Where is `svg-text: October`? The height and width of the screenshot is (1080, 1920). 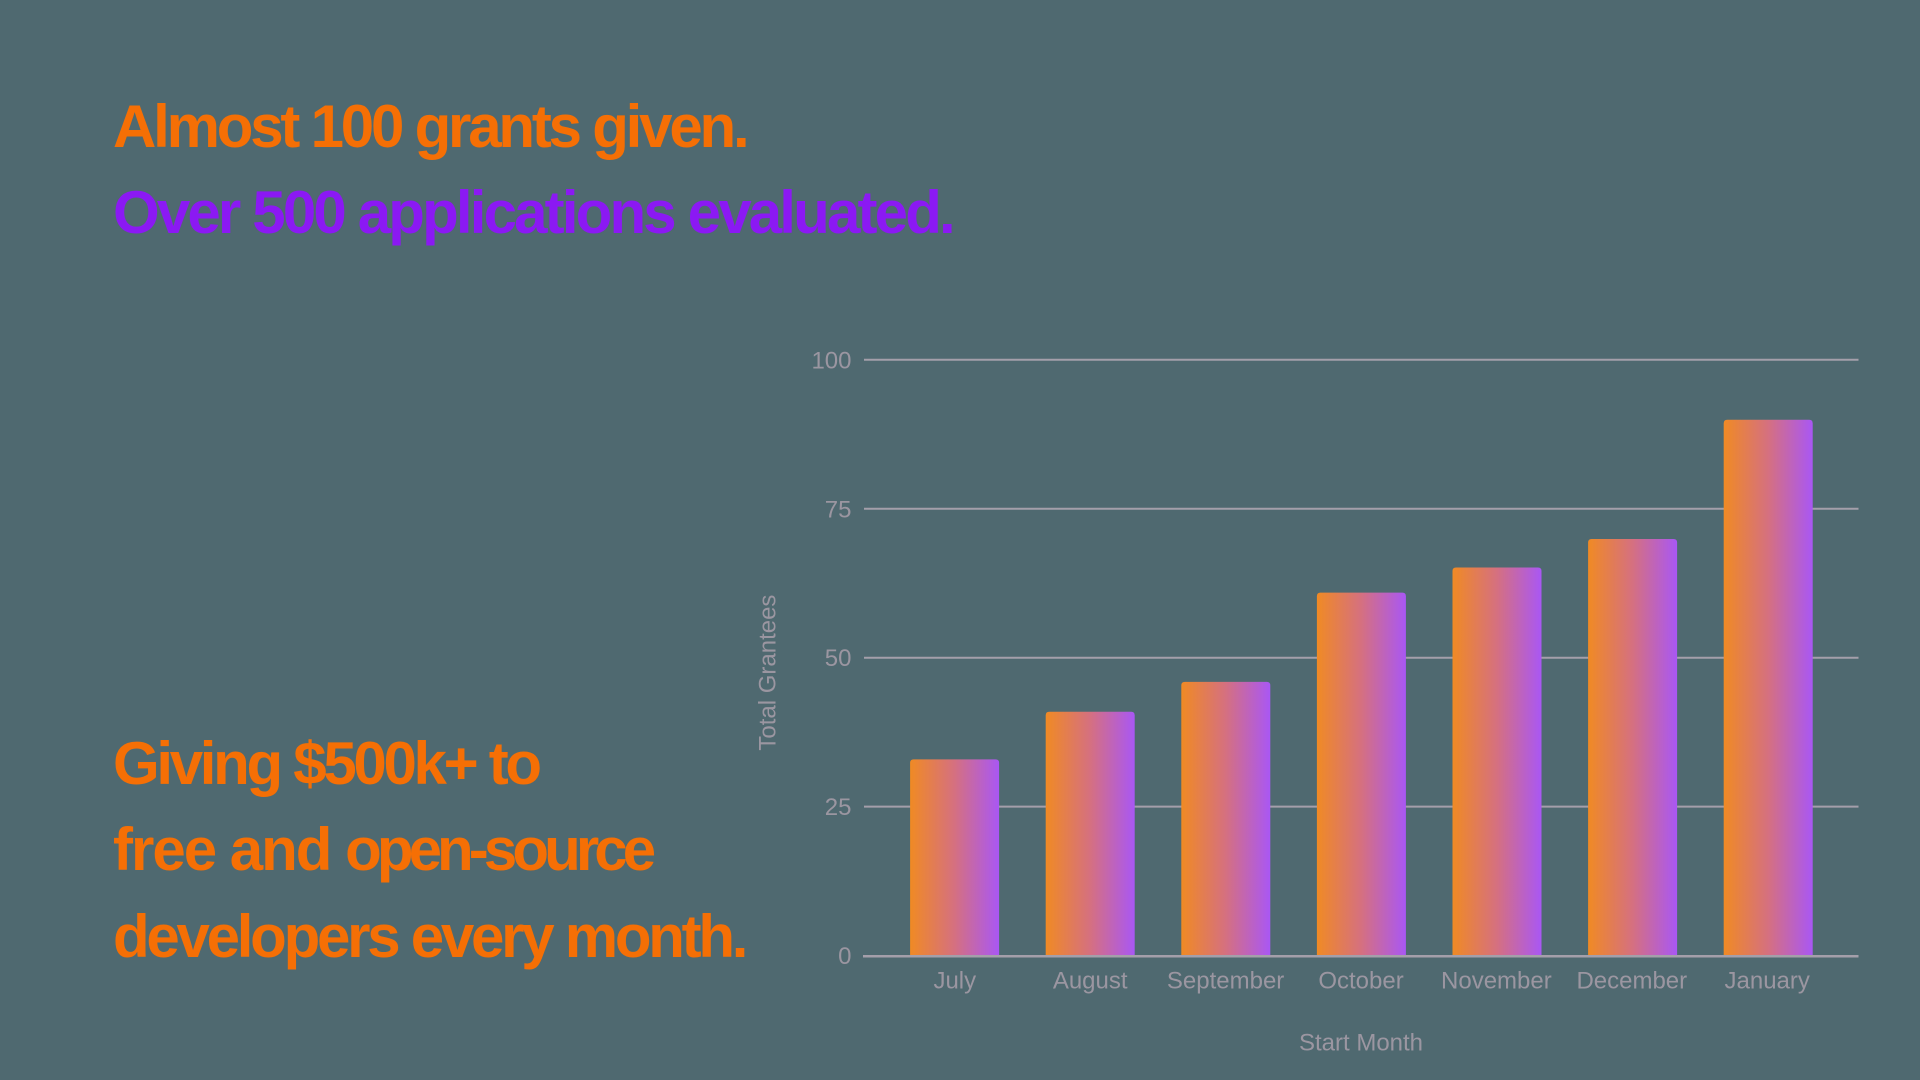
svg-text: October is located at coordinates (1360, 980).